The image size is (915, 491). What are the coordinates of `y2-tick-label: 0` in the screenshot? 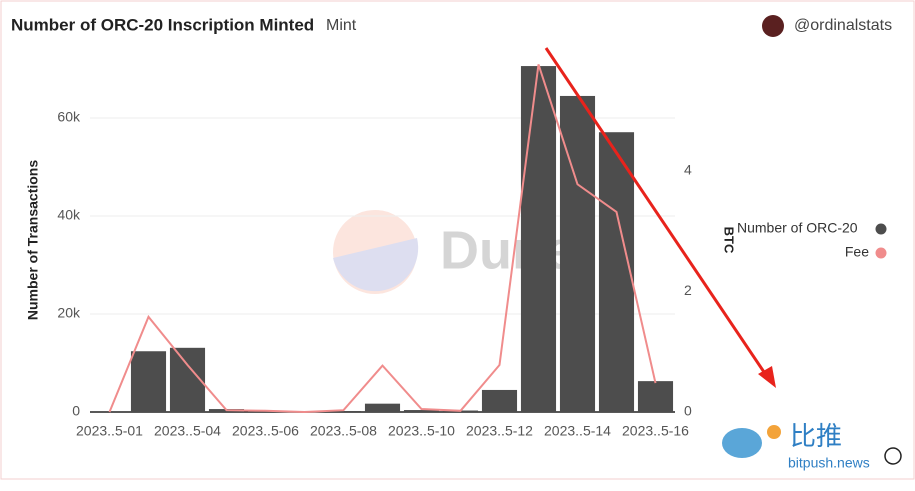 It's located at (688, 411).